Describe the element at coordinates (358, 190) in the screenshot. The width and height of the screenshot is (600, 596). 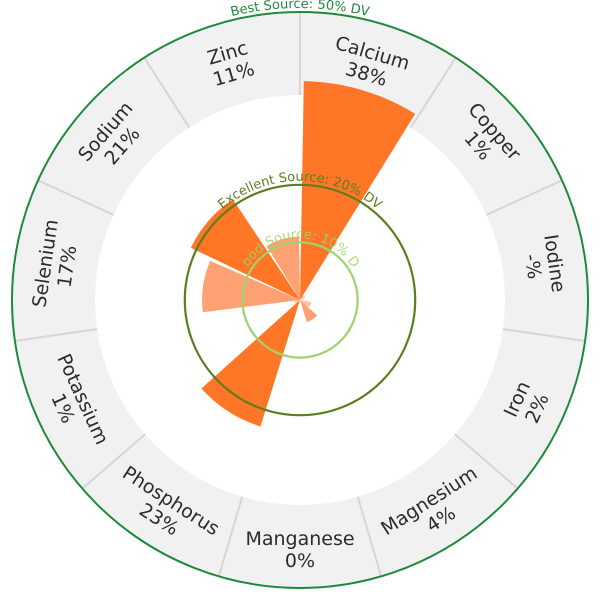
I see `bar-calcium` at that location.